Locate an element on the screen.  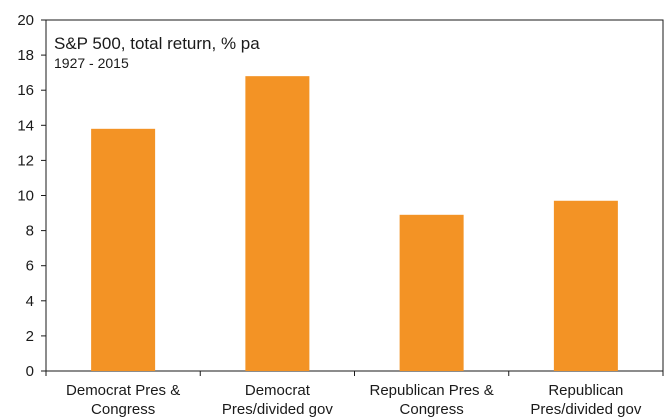
chart-subtitle: 1927 - 2015 is located at coordinates (91, 63).